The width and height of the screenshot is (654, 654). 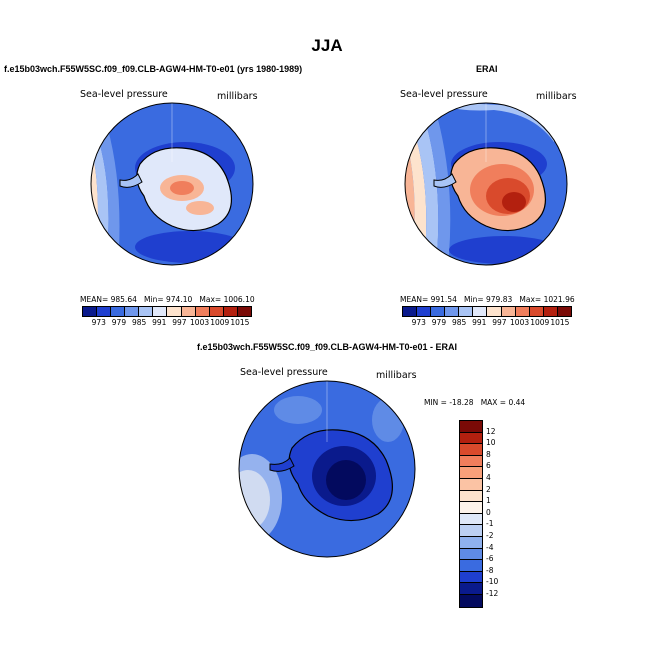 What do you see at coordinates (499, 322) in the screenshot?
I see `colorbar-tick-label: 997` at bounding box center [499, 322].